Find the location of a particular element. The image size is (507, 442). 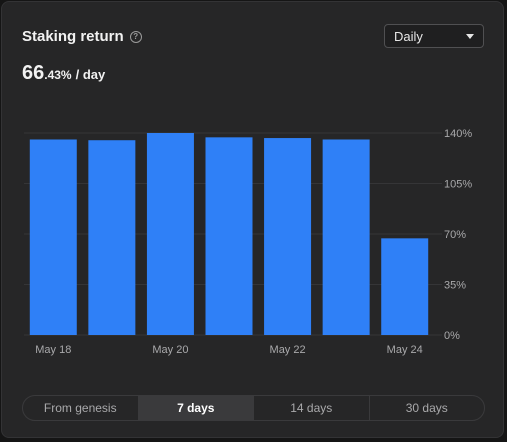

tab-7-days: 7 days is located at coordinates (196, 408).